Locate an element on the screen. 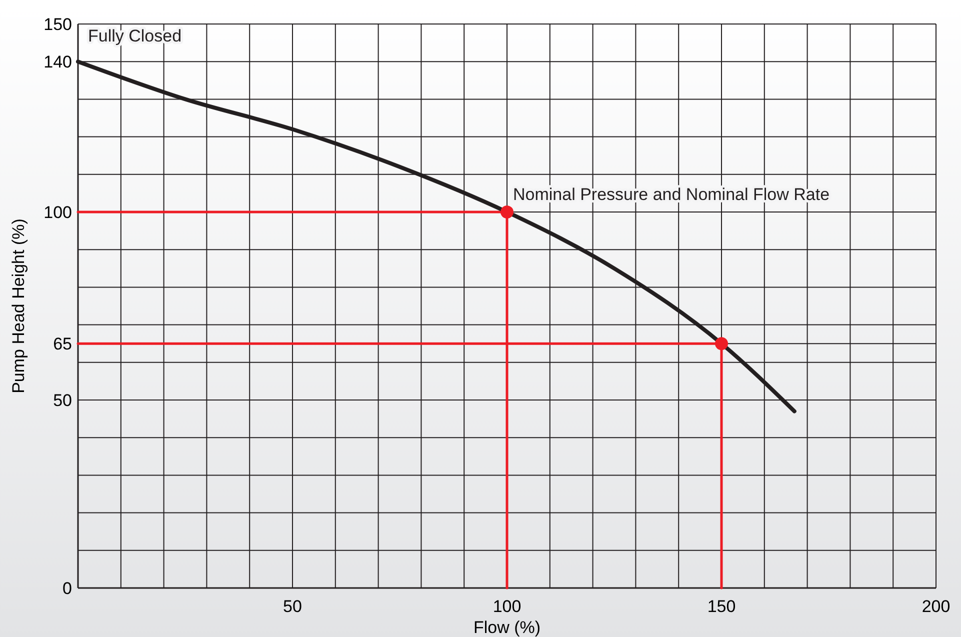 The height and width of the screenshot is (637, 961). y-tick-label: 140 is located at coordinates (58, 62).